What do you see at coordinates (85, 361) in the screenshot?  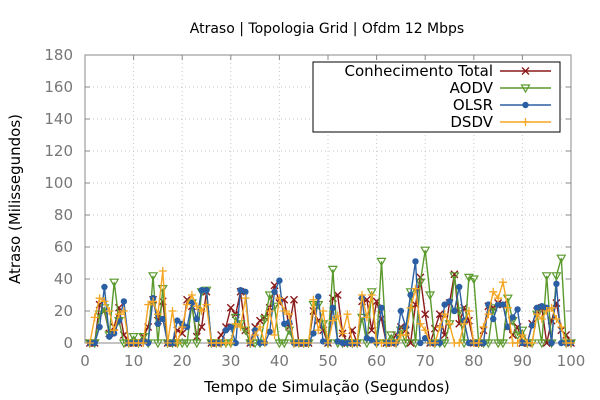 I see `x-tick-label: 0` at bounding box center [85, 361].